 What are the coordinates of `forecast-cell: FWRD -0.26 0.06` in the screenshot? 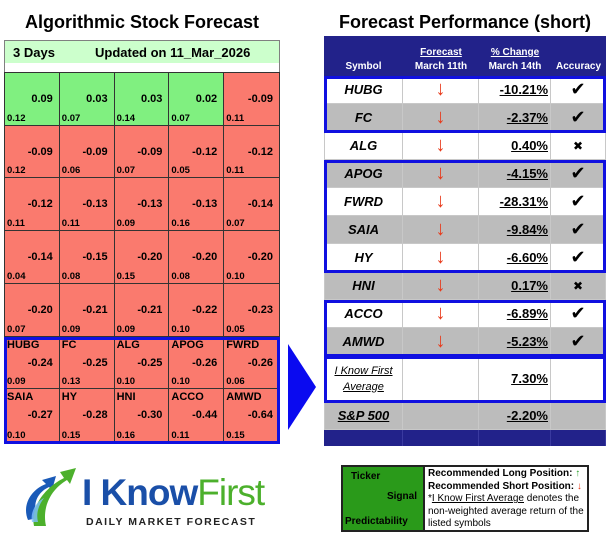 It's located at (251, 363).